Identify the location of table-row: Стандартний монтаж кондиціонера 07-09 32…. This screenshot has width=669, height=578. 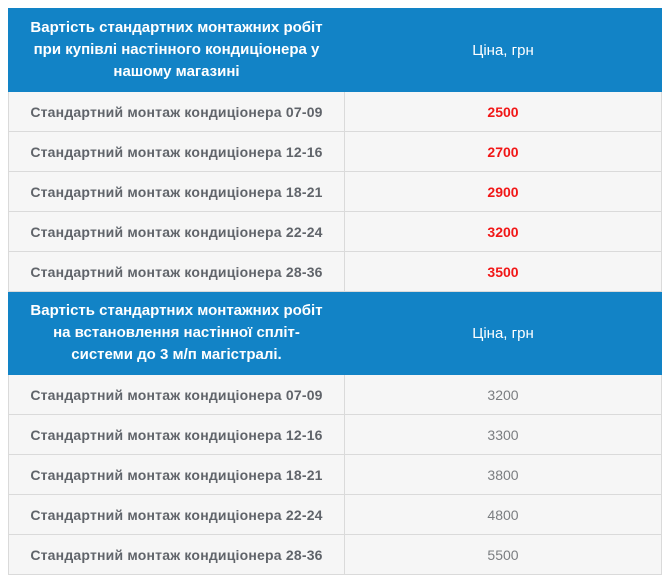
(335, 394).